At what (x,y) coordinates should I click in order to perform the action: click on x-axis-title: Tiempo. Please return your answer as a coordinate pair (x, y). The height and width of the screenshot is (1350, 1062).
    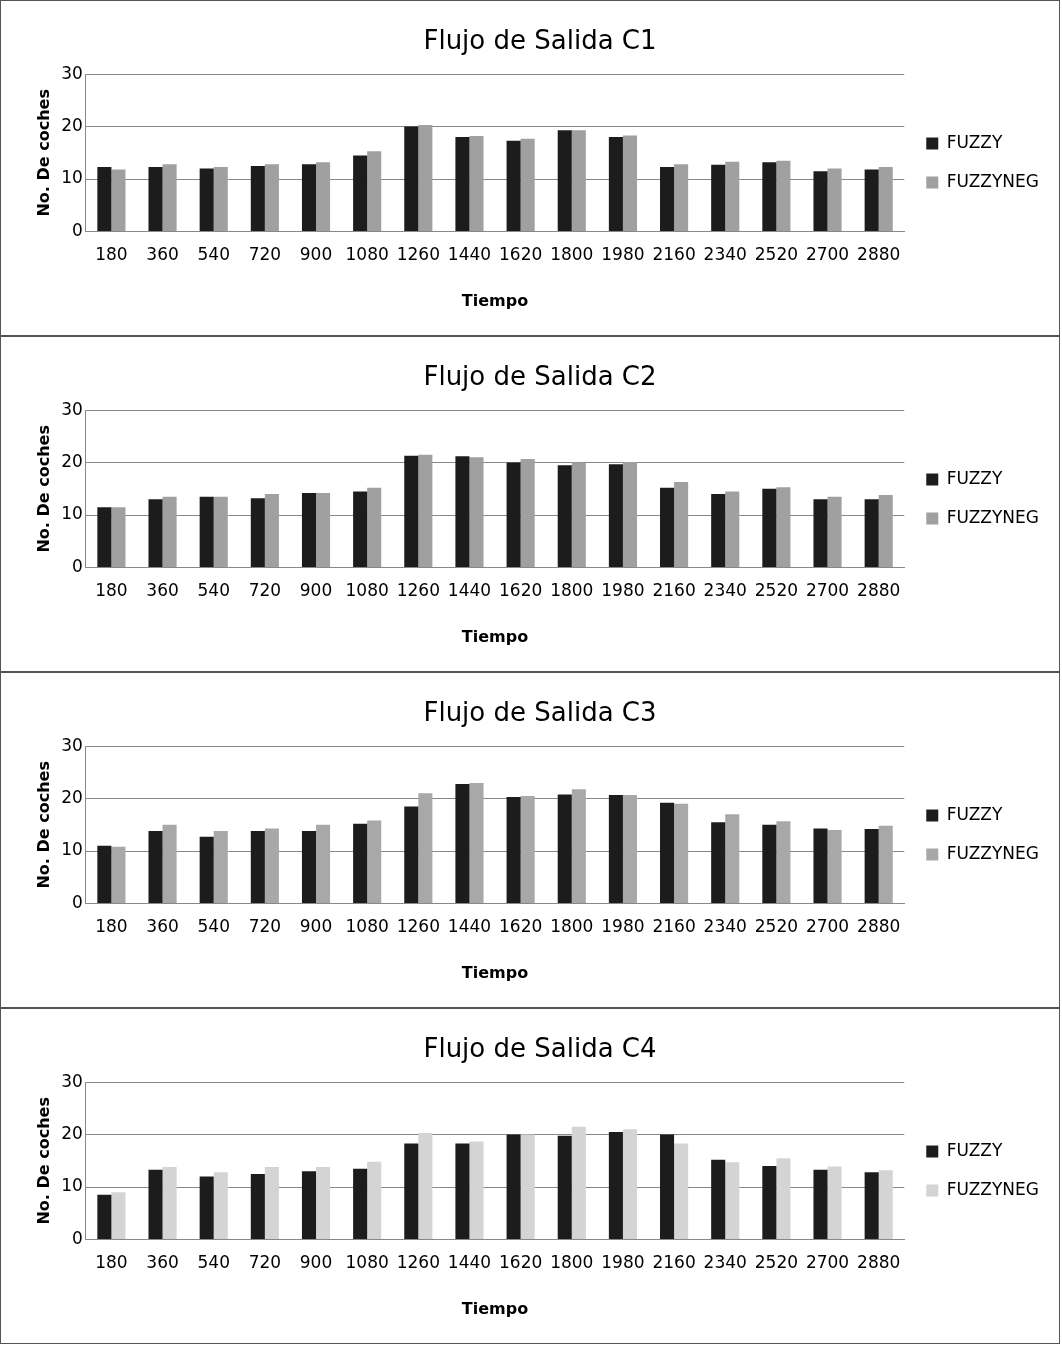
    Looking at the image, I should click on (495, 300).